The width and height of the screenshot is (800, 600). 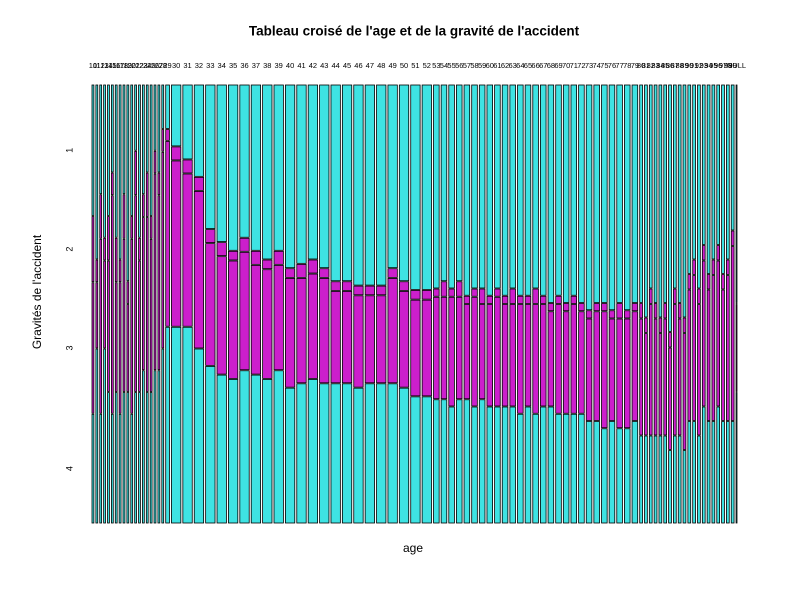 What do you see at coordinates (176, 65) in the screenshot?
I see `x-tick-label: 30` at bounding box center [176, 65].